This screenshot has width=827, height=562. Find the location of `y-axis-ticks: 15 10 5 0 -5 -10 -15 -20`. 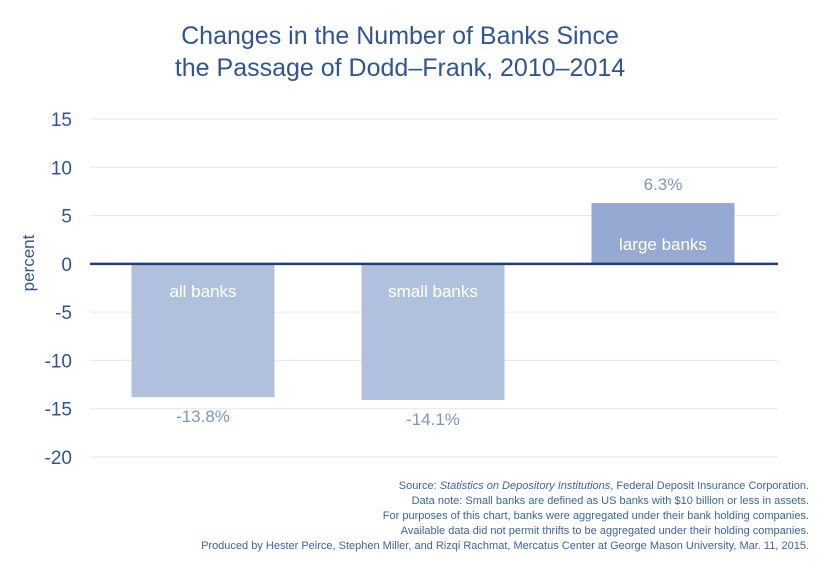

y-axis-ticks: 15 10 5 0 -5 -10 -15 -20 is located at coordinates (58, 289).